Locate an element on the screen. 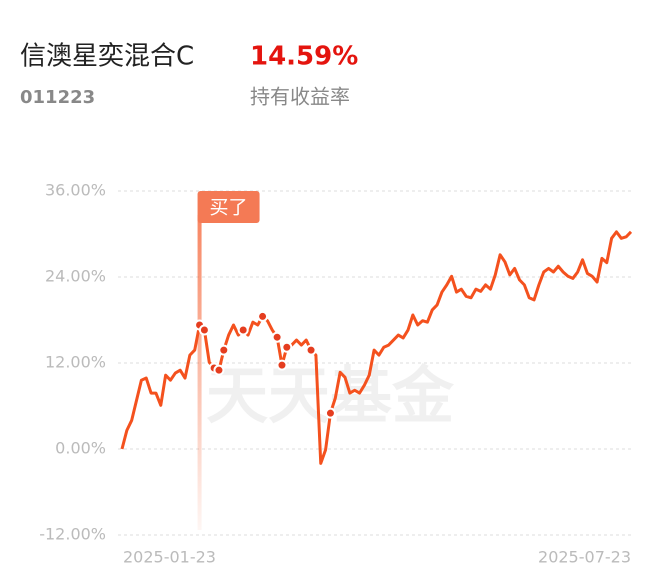 Image resolution: width=660 pixels, height=585 pixels. return-caption: 持有收益率 is located at coordinates (300, 97).